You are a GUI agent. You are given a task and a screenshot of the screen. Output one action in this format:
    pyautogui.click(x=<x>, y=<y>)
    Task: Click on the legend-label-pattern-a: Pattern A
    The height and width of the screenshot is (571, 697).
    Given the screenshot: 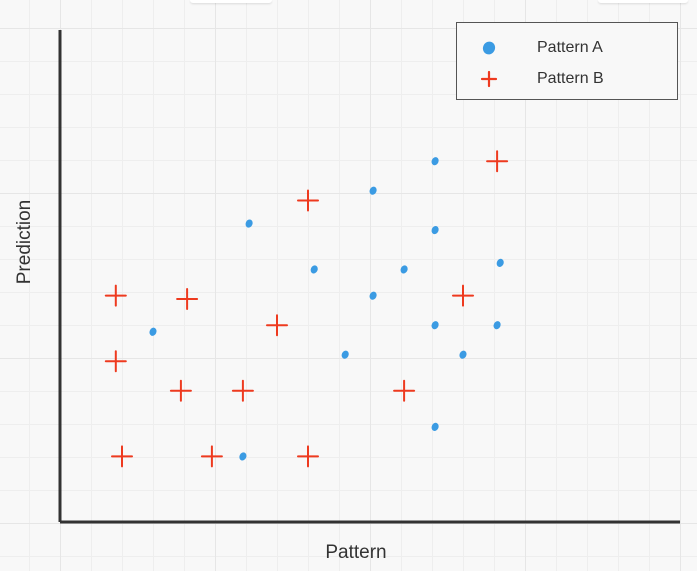 What is the action you would take?
    pyautogui.click(x=570, y=47)
    